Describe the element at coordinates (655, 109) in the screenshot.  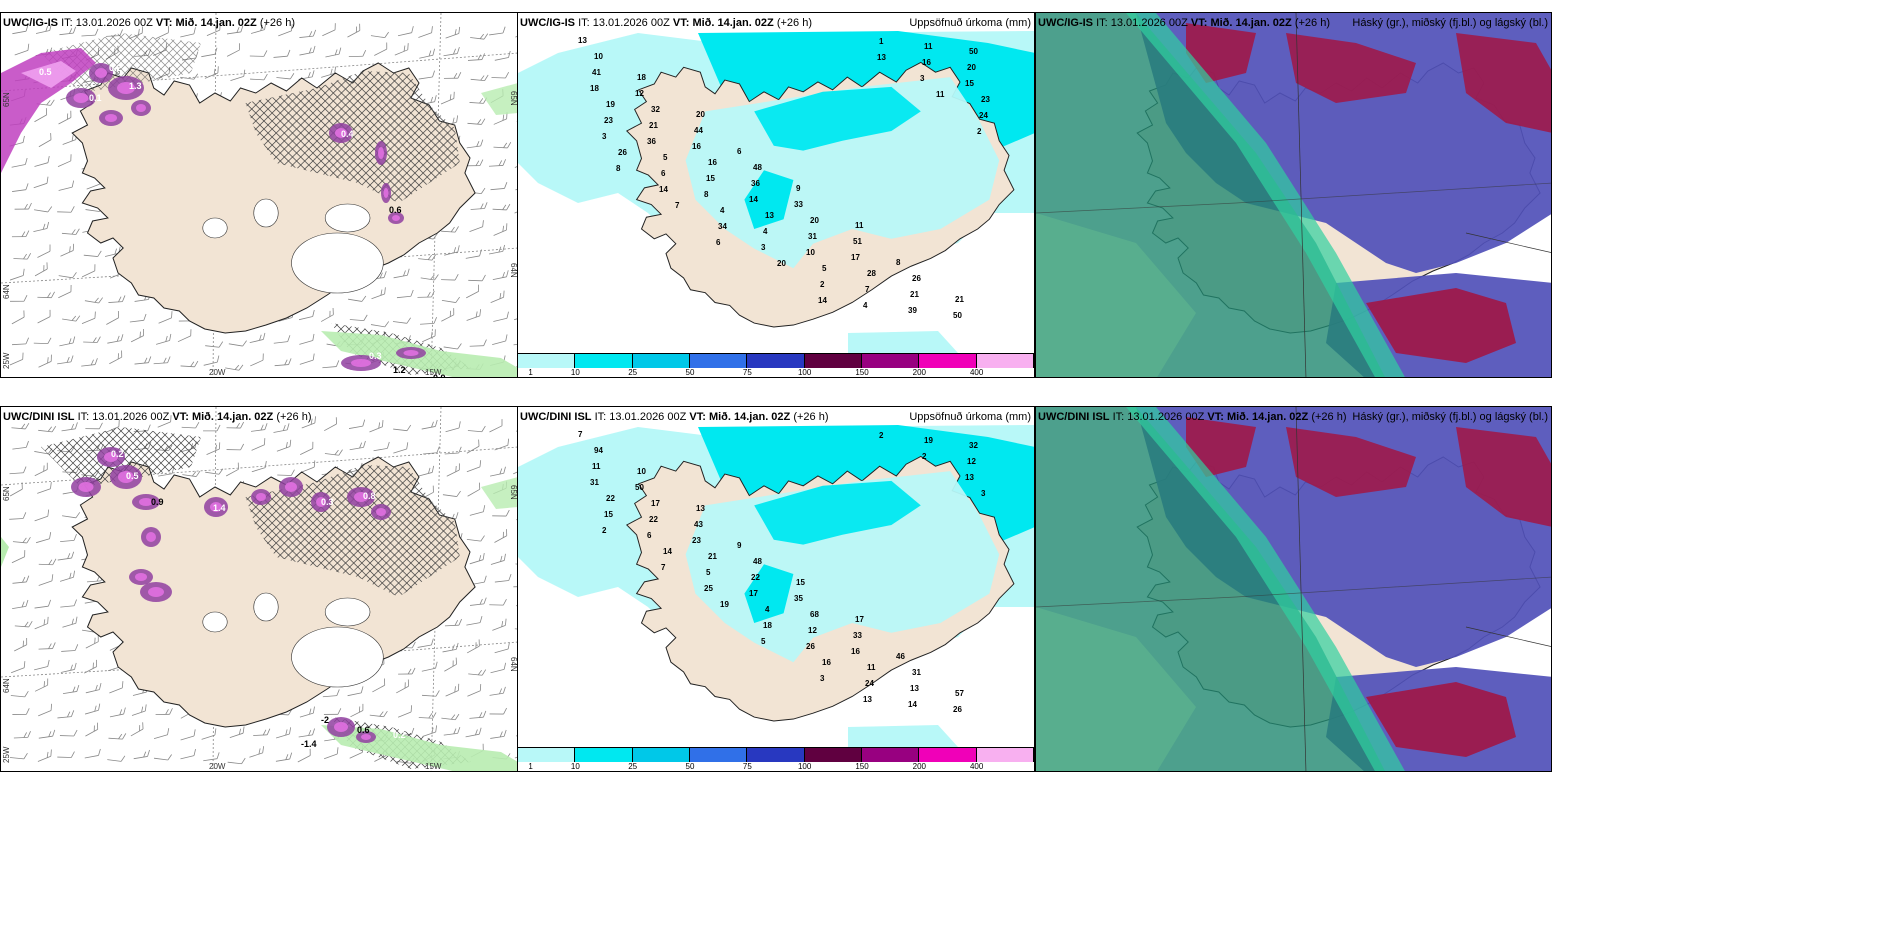
I see `precip-value-label: 32` at that location.